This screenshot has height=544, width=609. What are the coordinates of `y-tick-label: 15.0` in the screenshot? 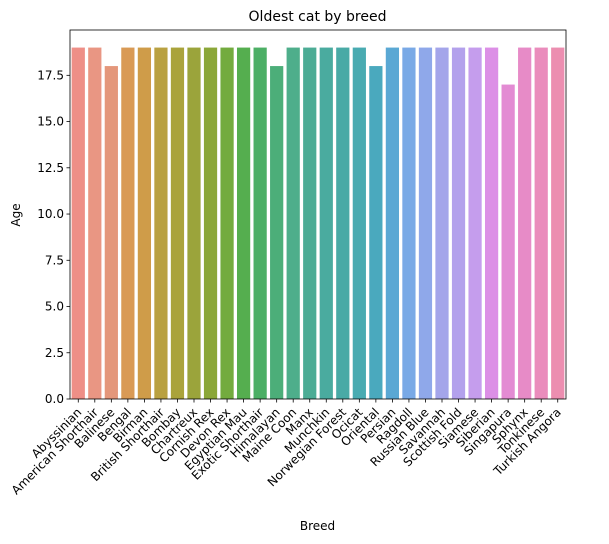 It's located at (50, 122).